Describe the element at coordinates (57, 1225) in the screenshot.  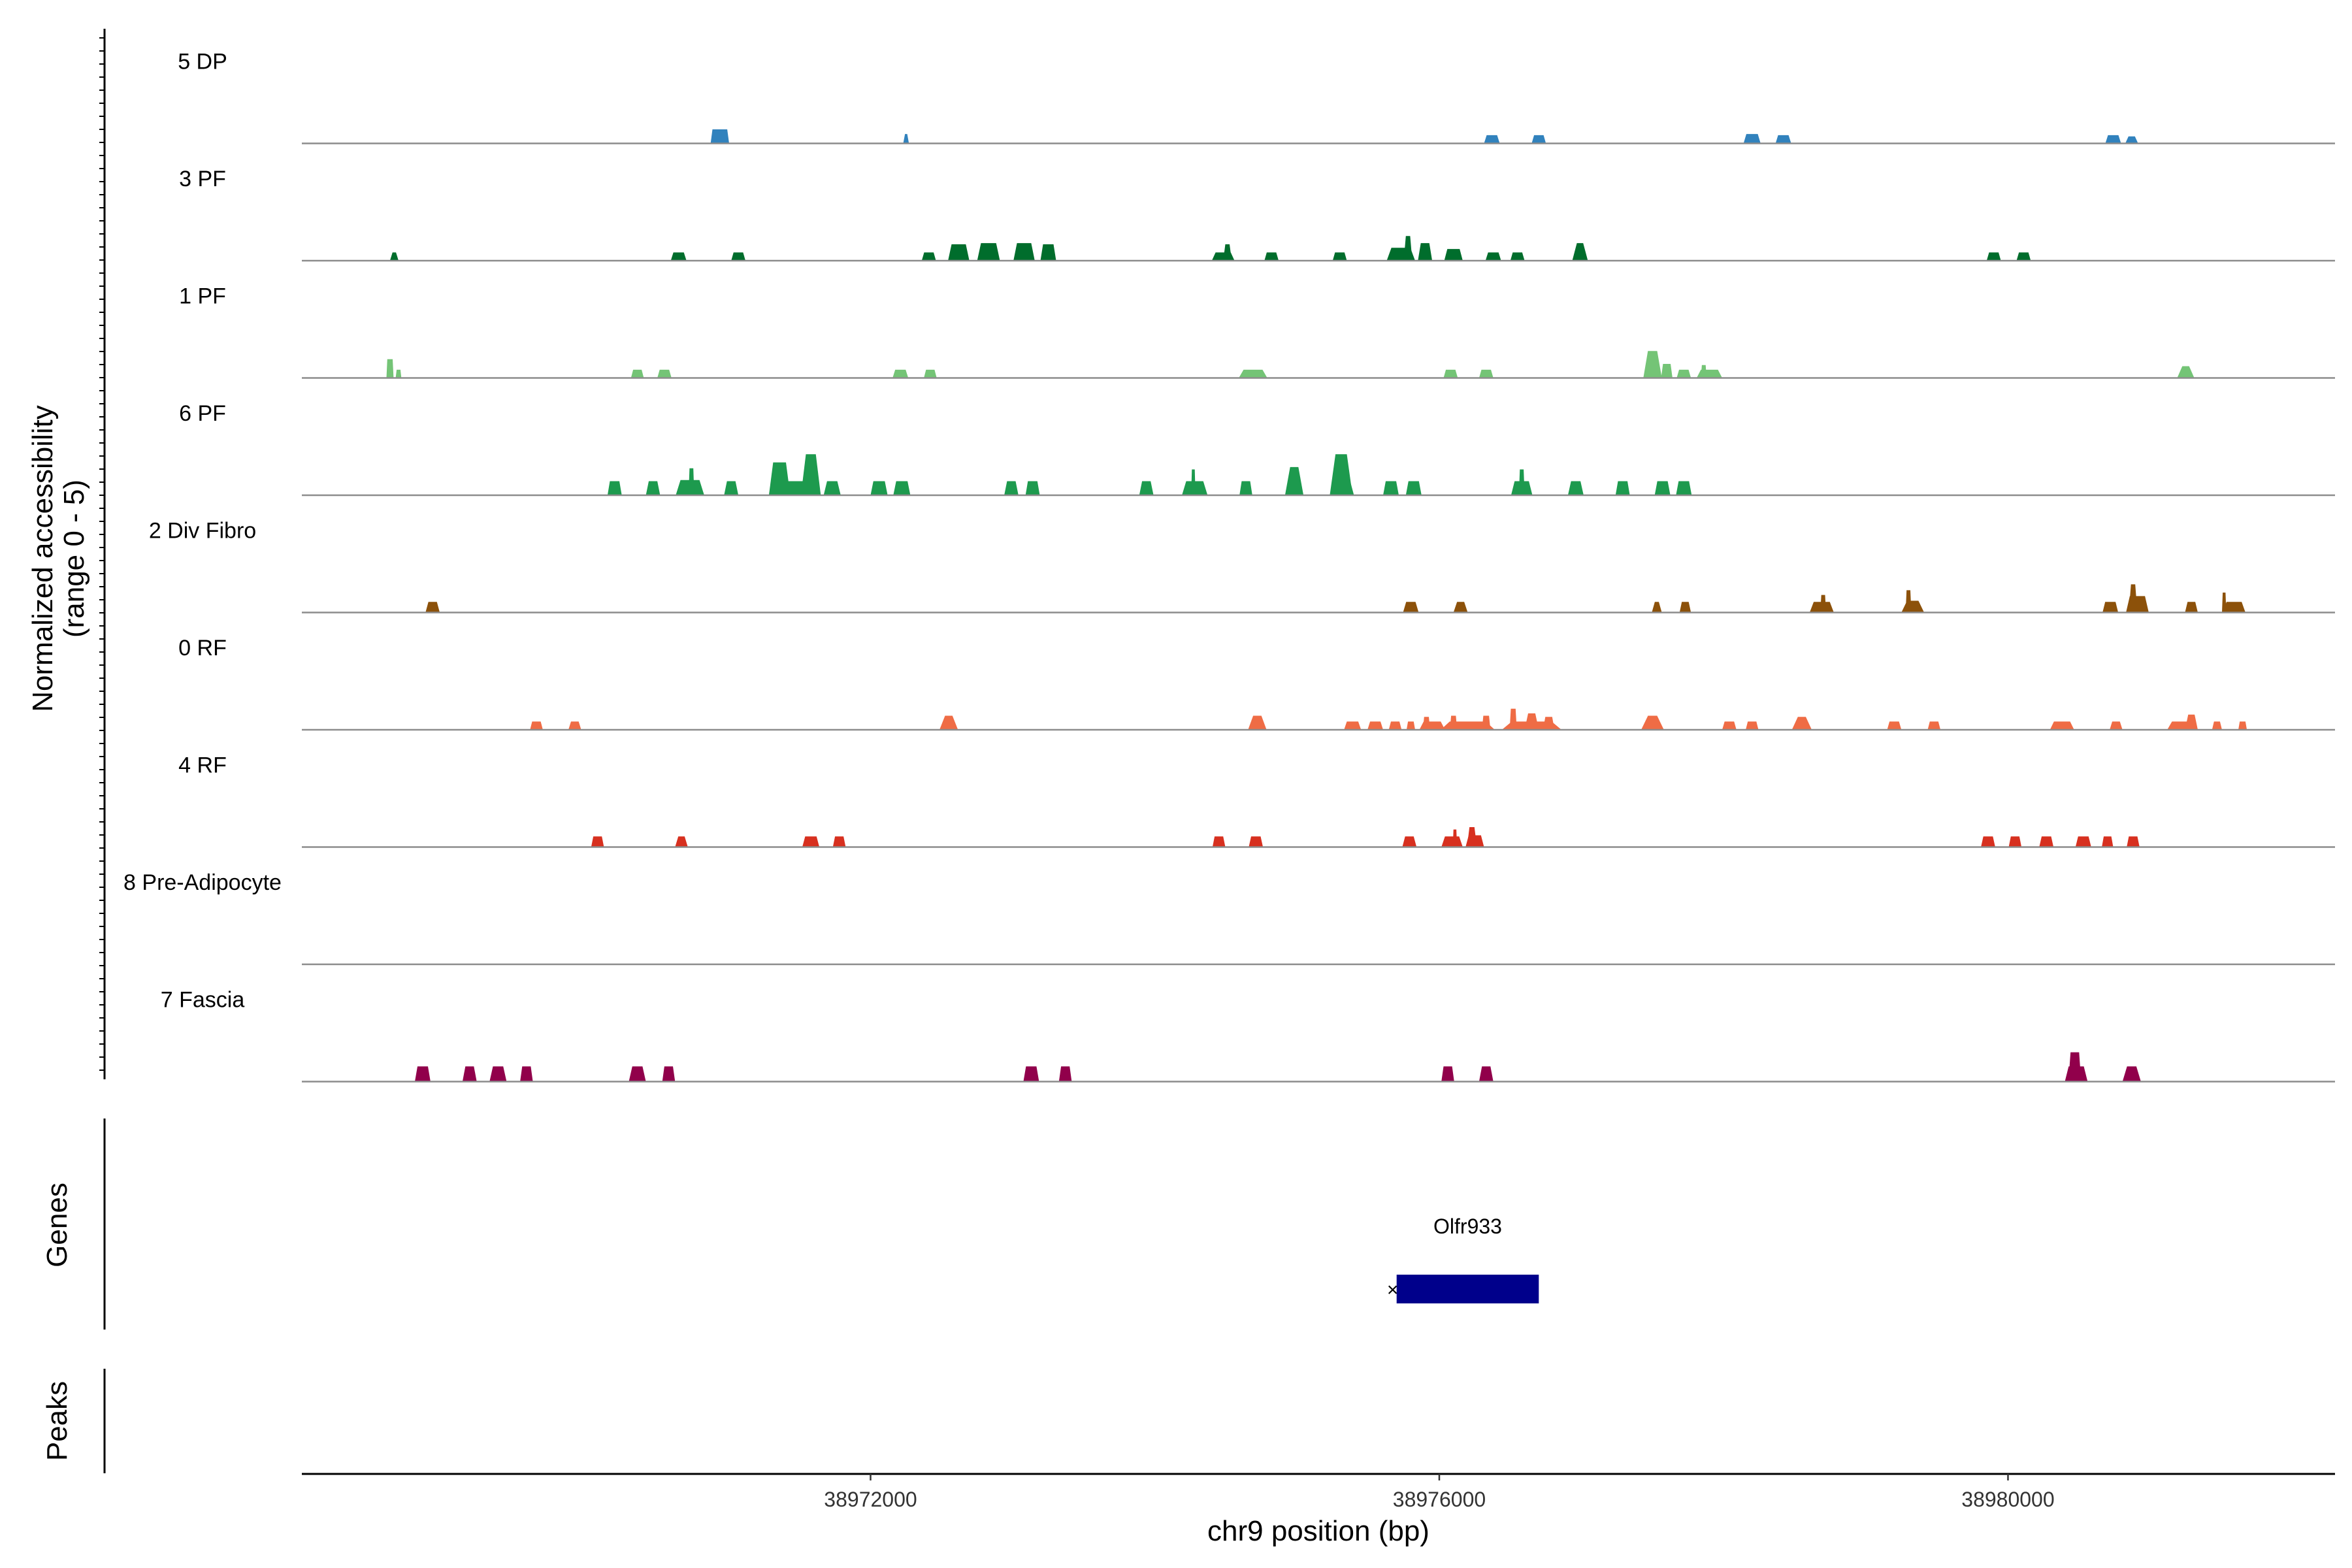
I see `genes-track-title: Genes` at that location.